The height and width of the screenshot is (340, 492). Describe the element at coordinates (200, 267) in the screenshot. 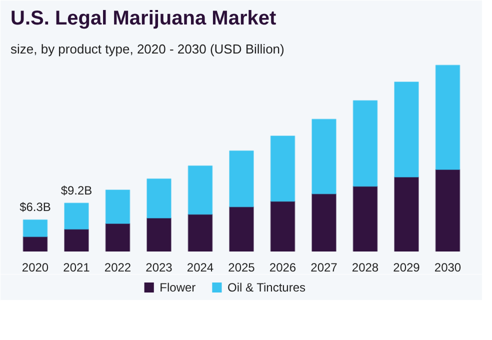

I see `x-tick-label: 2024` at that location.